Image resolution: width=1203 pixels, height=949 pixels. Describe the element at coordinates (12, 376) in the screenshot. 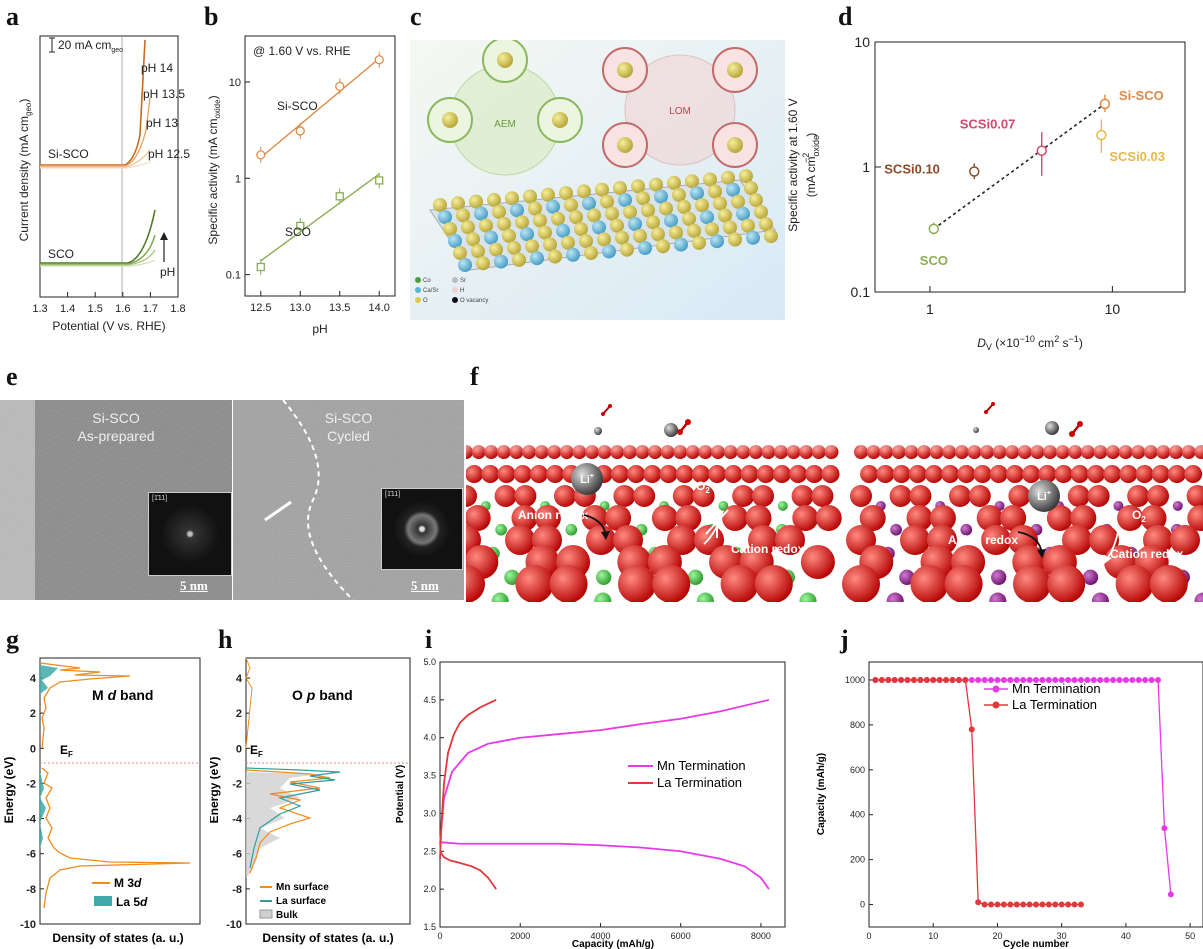

I see `panel-label-e: e` at that location.